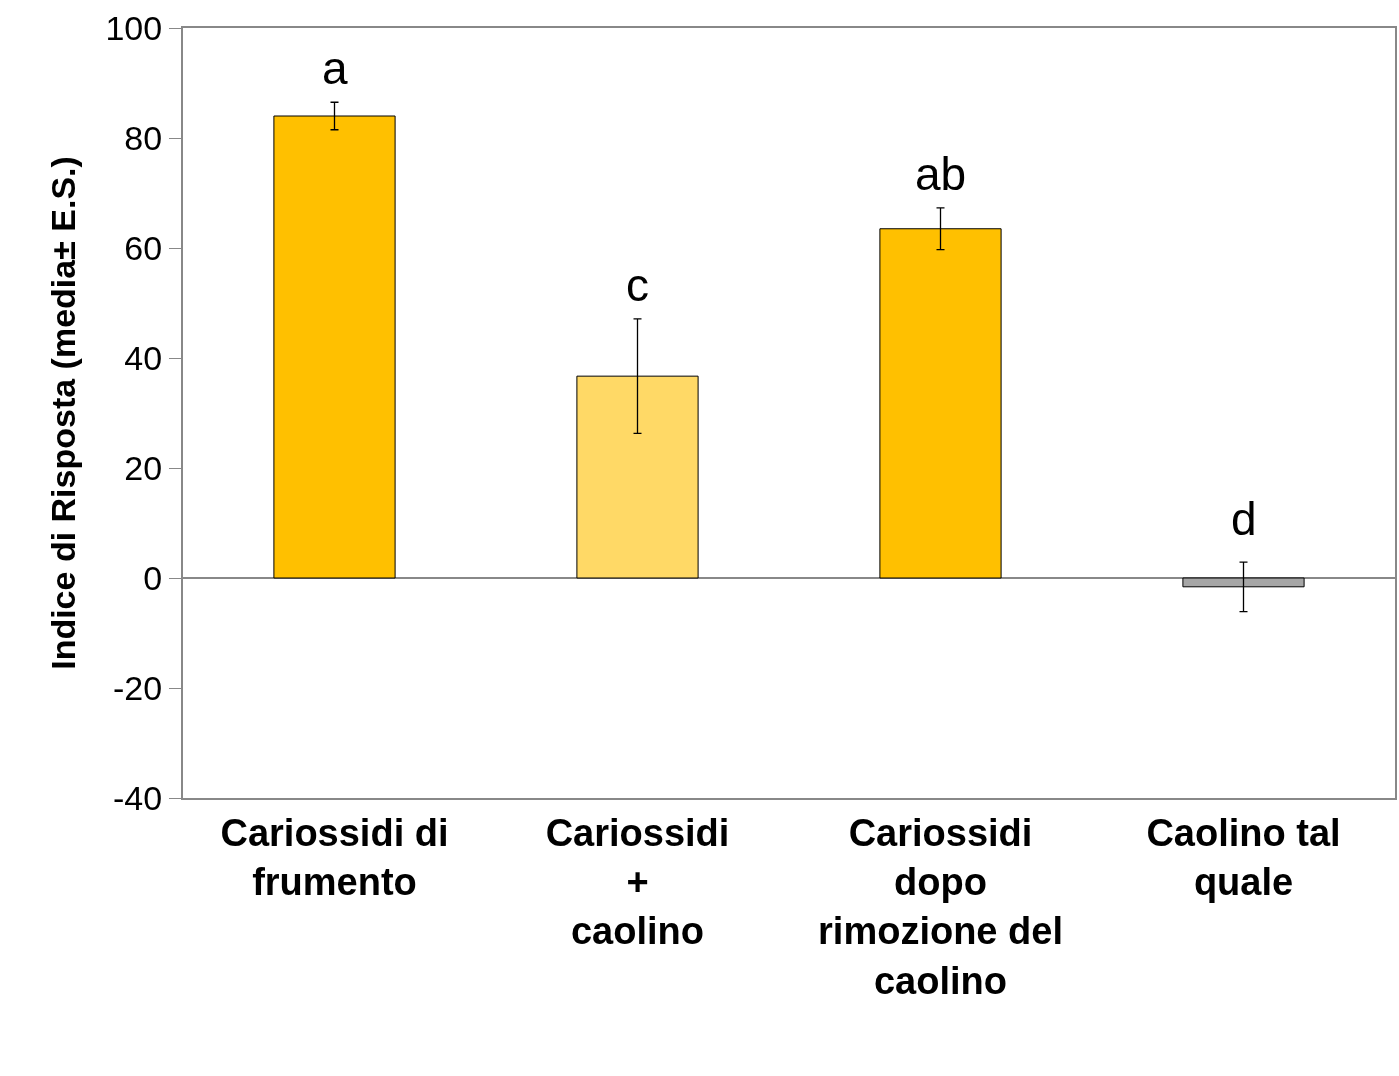 The height and width of the screenshot is (1076, 1399). What do you see at coordinates (134, 27) in the screenshot?
I see `y-tick-label: 100` at bounding box center [134, 27].